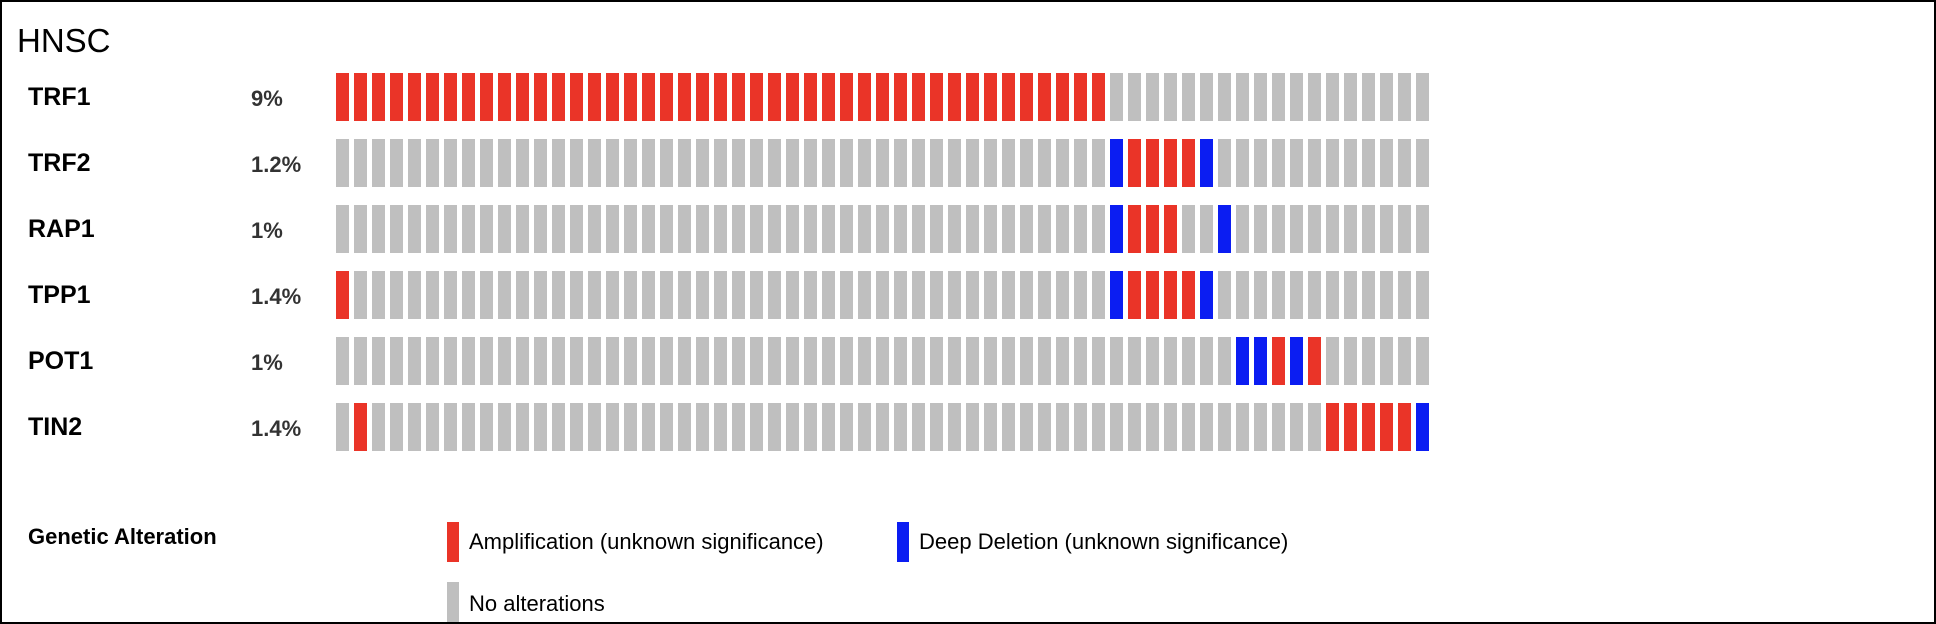 The image size is (1936, 624). What do you see at coordinates (612, 361) in the screenshot?
I see `sample-cell-pot1-15-no-alteration` at bounding box center [612, 361].